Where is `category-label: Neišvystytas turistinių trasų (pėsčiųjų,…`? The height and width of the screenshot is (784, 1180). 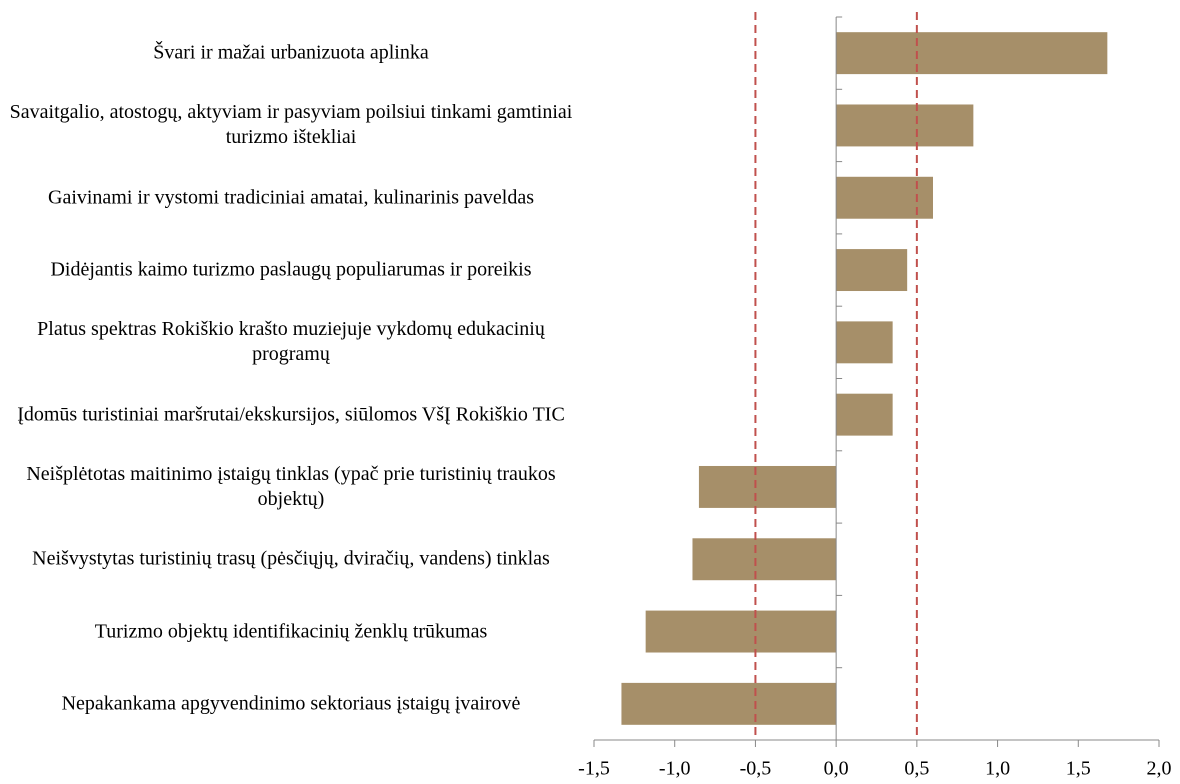
category-label: Neišvystytas turistinių trasų (pėsčiųjų,… is located at coordinates (291, 558).